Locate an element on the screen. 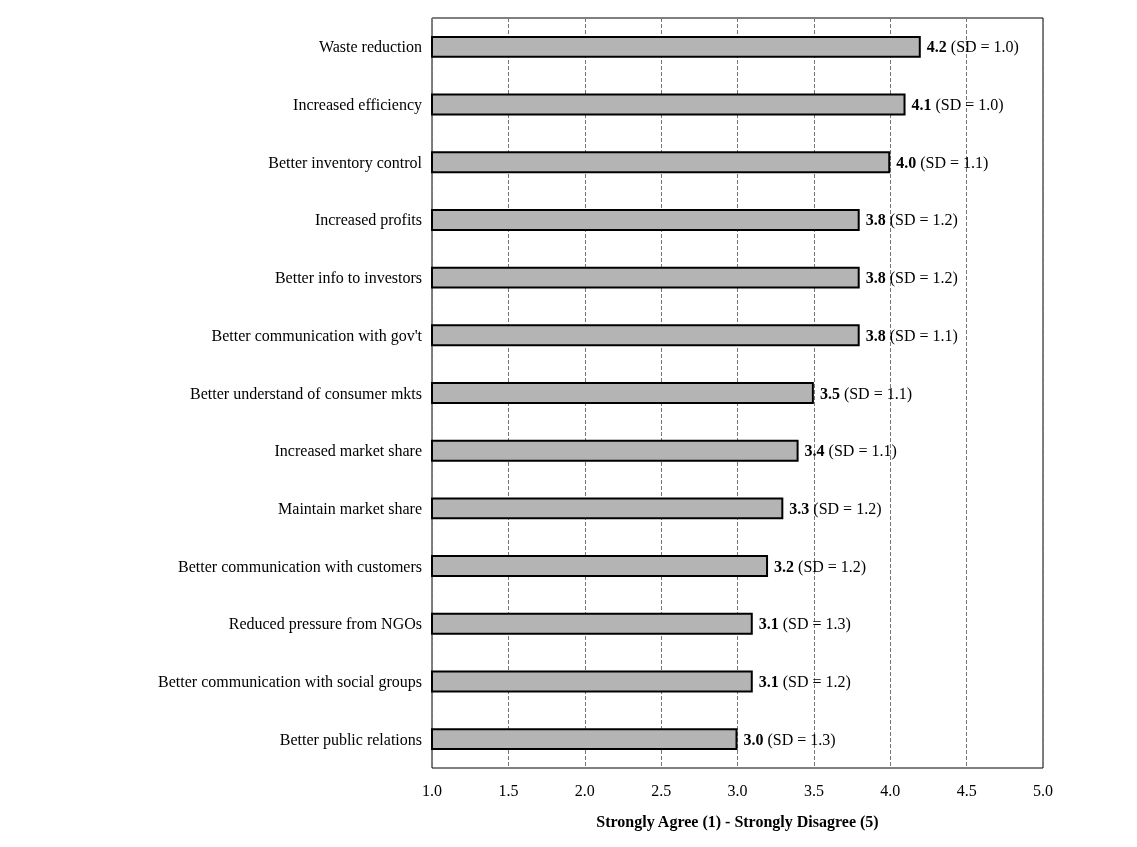 Image resolution: width=1137 pixels, height=847 pixels. x-tick-label: 2.0 is located at coordinates (584, 790).